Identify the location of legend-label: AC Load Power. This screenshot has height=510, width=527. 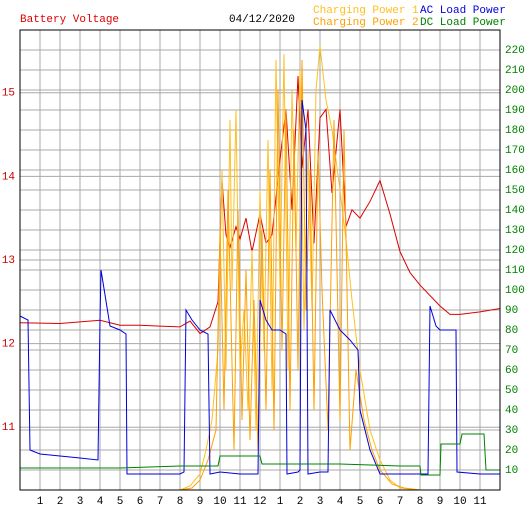
(463, 11).